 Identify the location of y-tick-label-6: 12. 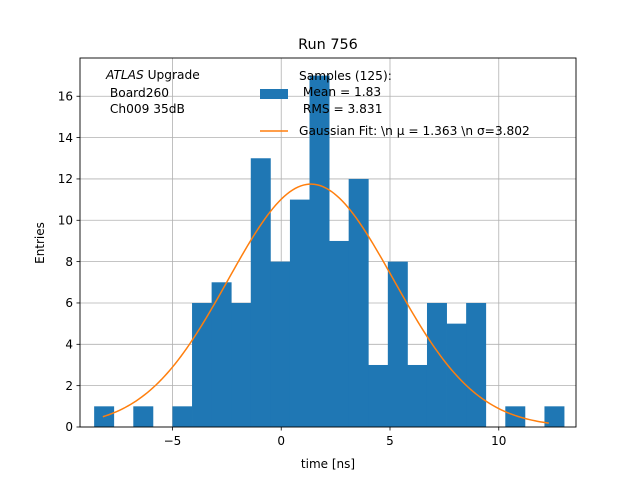
(65, 179).